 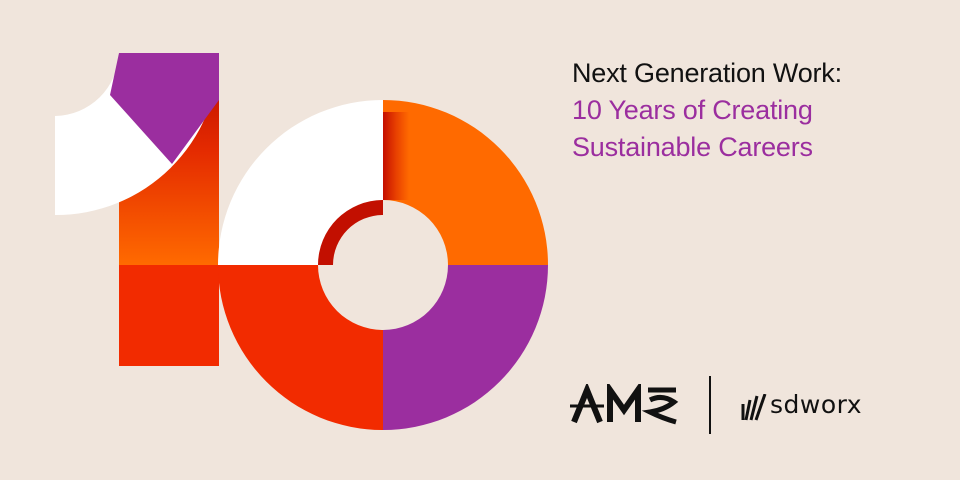 I want to click on ams-logo, so click(x=624, y=404).